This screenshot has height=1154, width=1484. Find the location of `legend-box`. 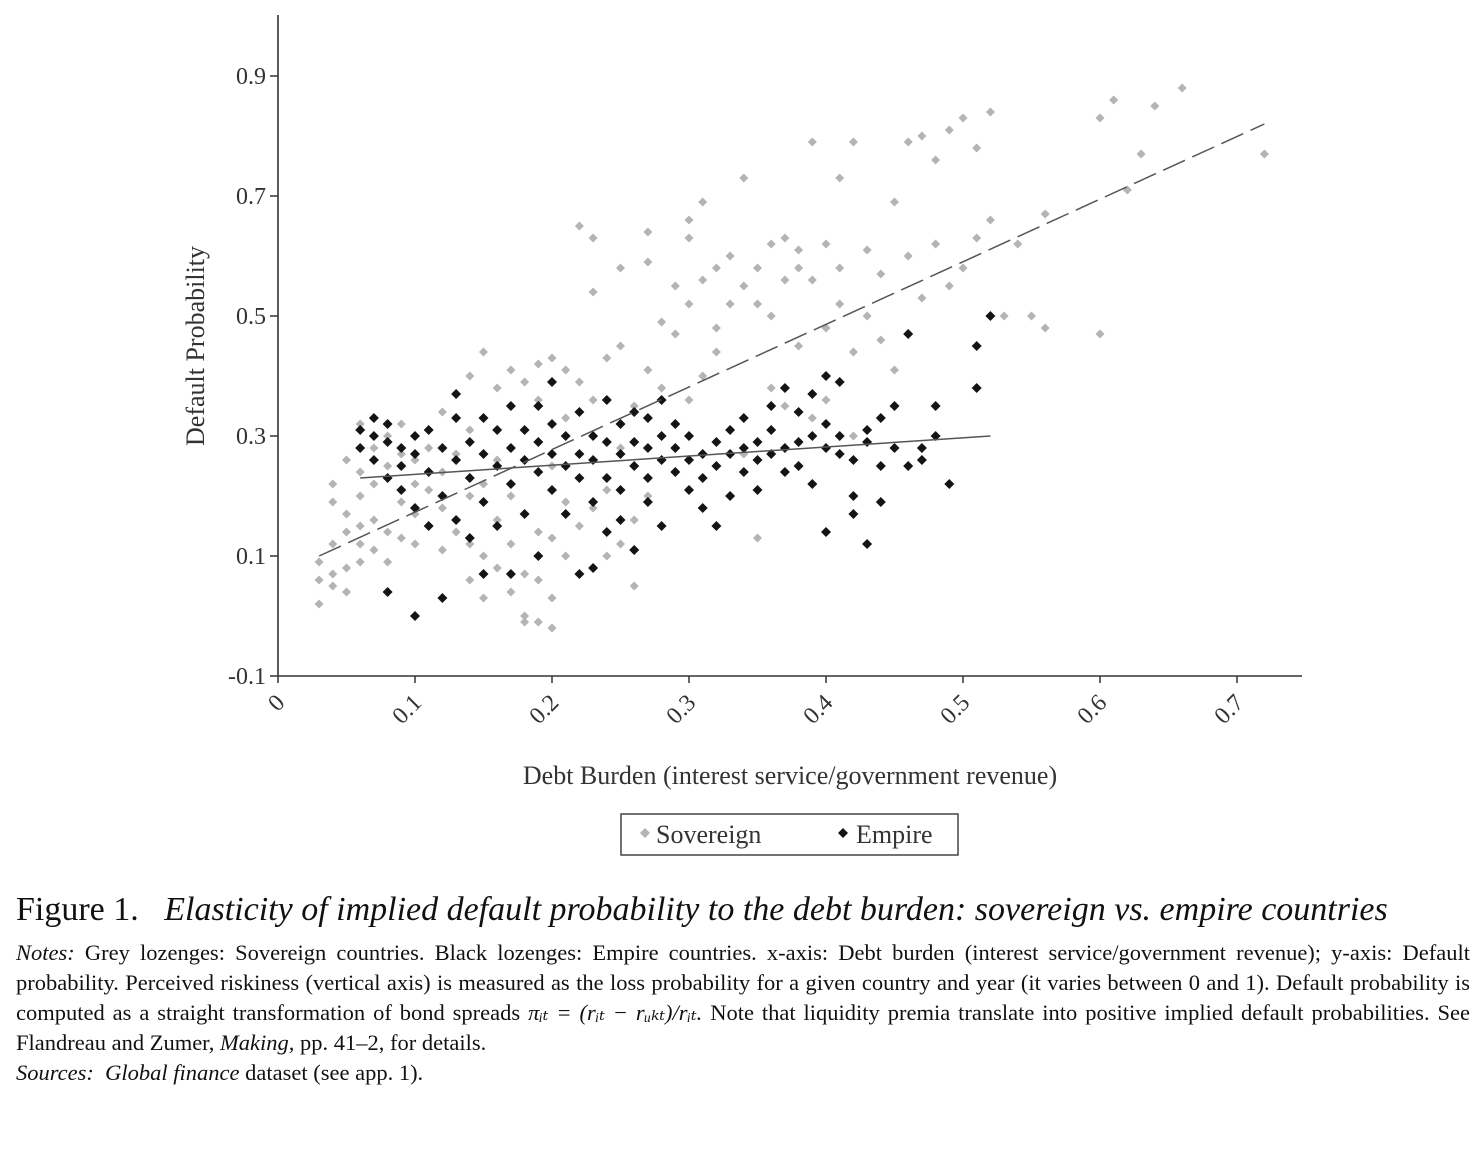

legend-box is located at coordinates (789, 834).